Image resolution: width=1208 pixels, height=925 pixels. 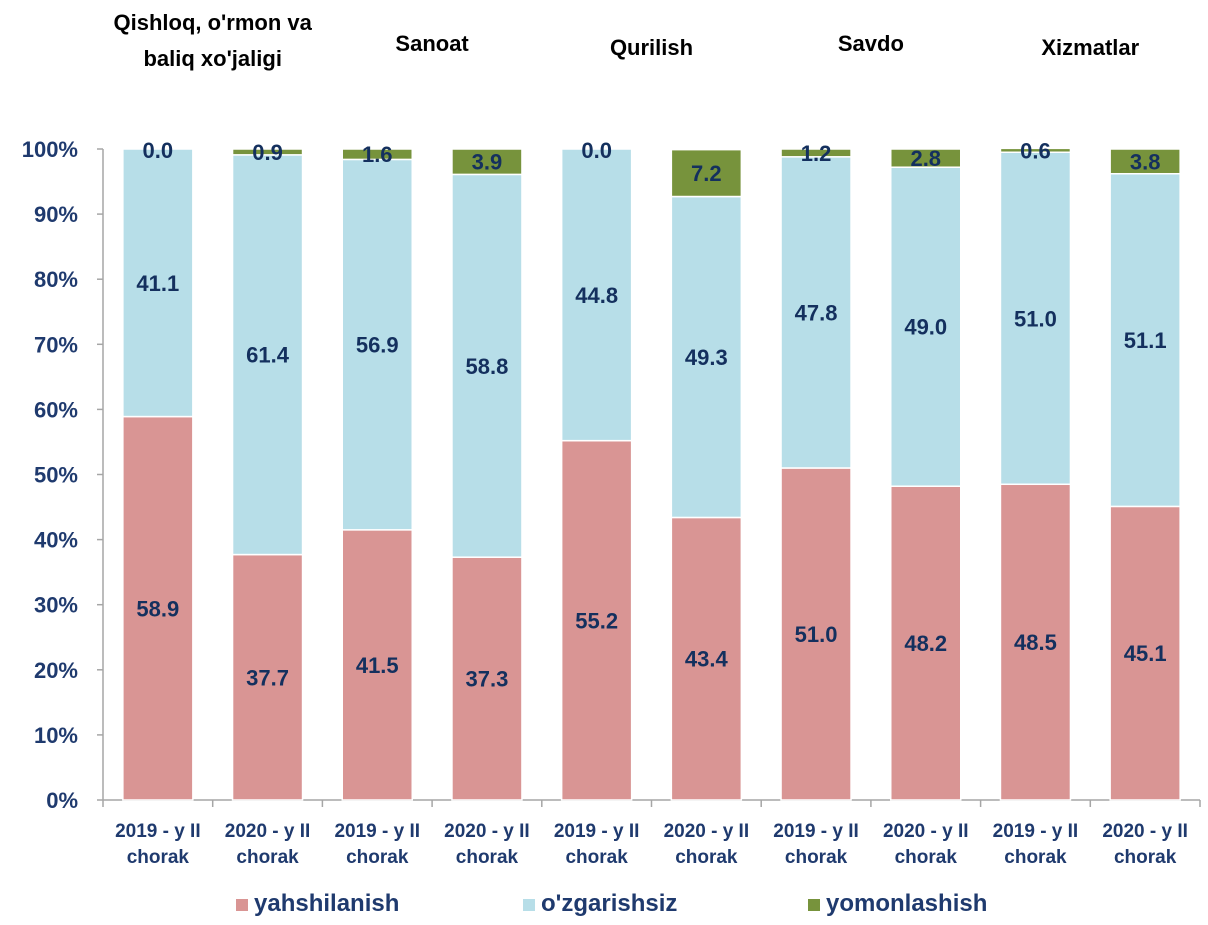 I want to click on data-label: 2.8, so click(x=925, y=158).